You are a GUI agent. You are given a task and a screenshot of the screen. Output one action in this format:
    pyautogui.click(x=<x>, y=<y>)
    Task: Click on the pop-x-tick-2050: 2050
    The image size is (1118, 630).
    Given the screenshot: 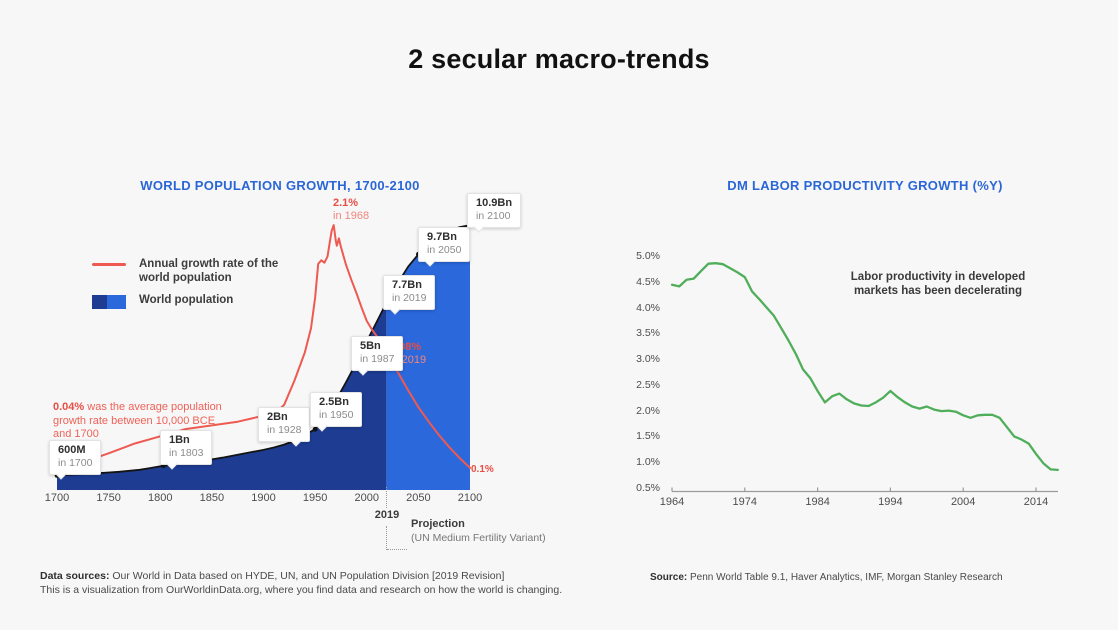 What is the action you would take?
    pyautogui.click(x=418, y=498)
    